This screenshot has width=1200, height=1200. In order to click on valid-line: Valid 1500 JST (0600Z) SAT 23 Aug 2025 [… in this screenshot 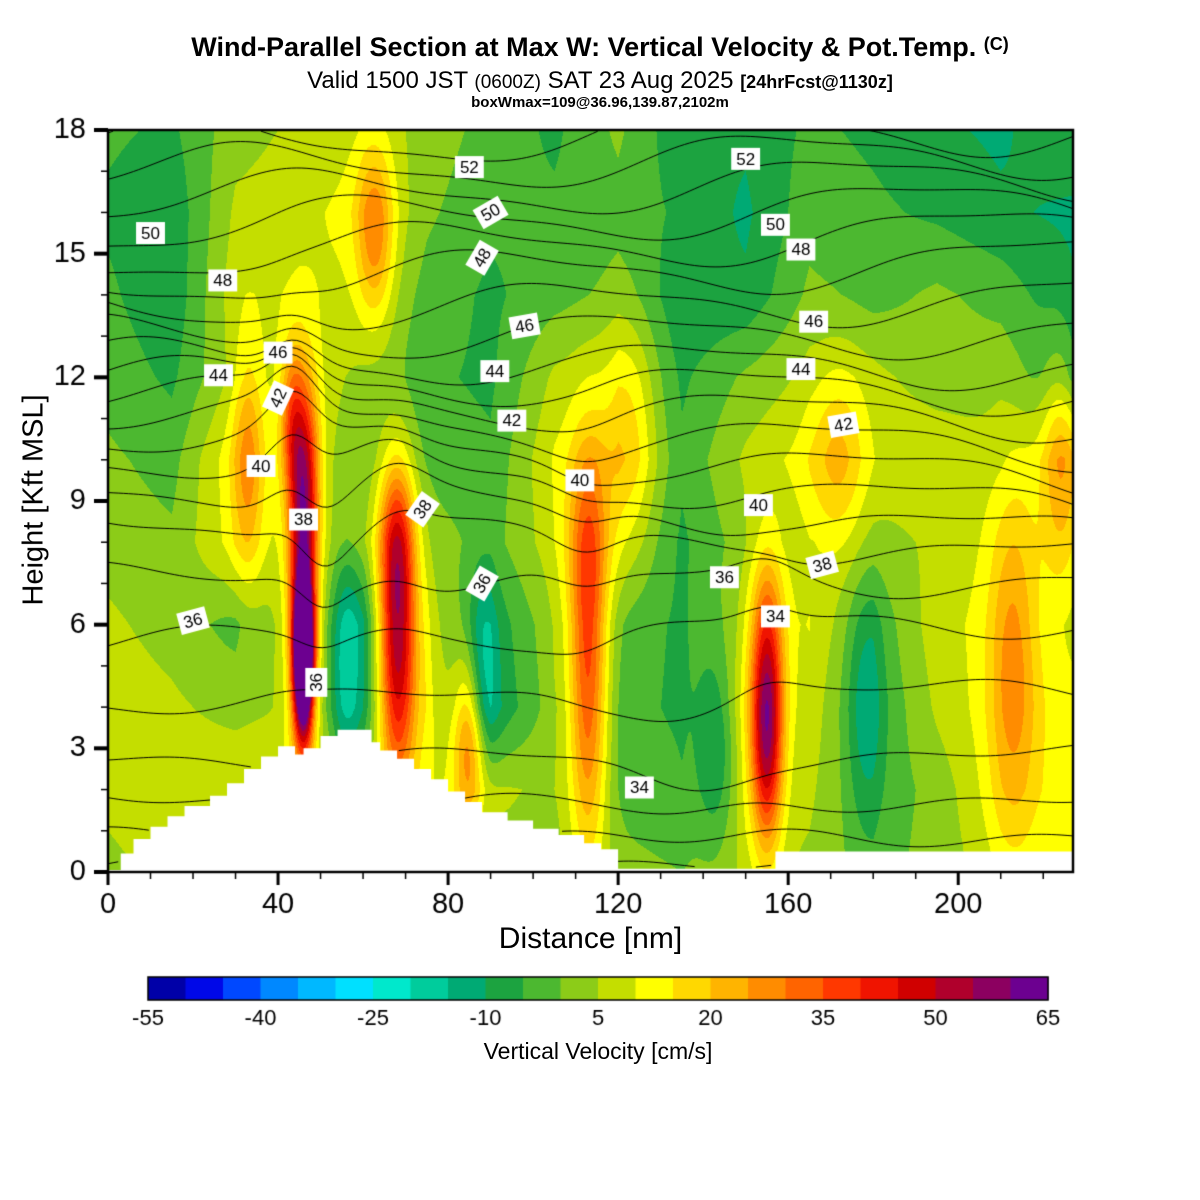, I will do `click(600, 81)`.